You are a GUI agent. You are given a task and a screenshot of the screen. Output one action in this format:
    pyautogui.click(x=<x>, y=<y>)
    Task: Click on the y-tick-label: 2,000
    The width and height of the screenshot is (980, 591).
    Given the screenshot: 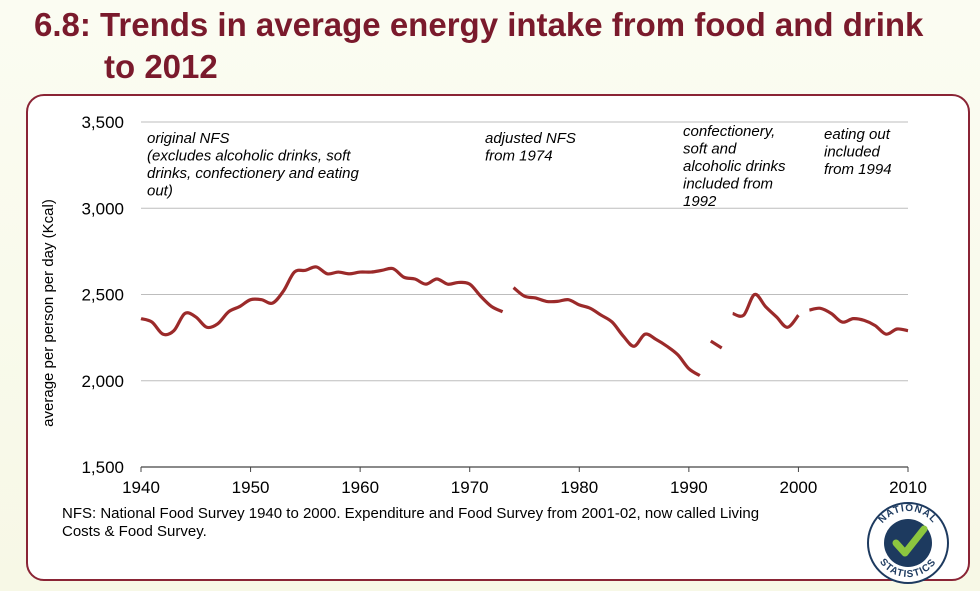 What is the action you would take?
    pyautogui.click(x=102, y=381)
    